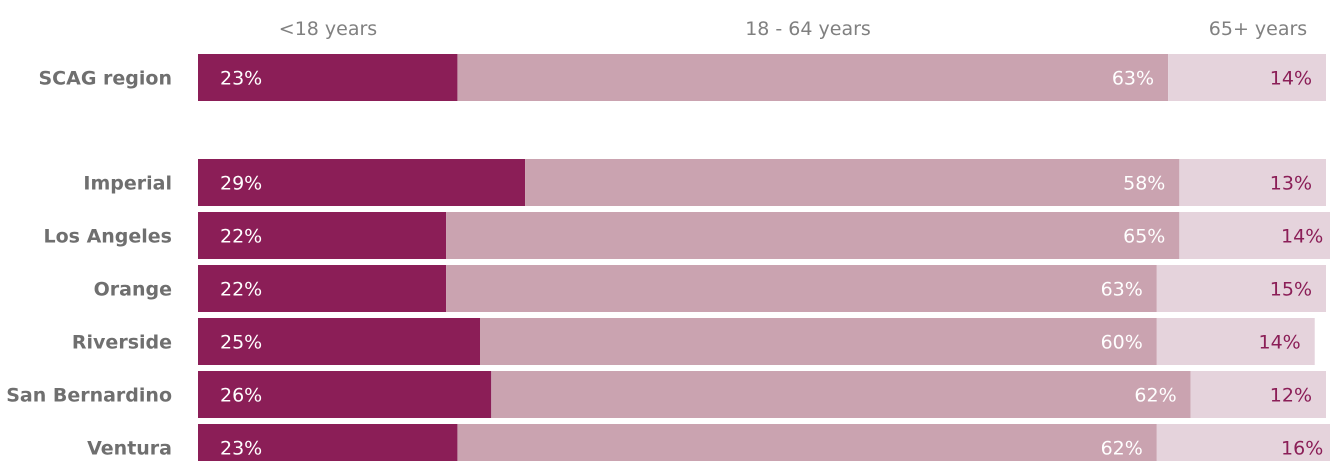 Image resolution: width=1330 pixels, height=461 pixels. I want to click on bar-scag-region-18-64-years, so click(813, 77).